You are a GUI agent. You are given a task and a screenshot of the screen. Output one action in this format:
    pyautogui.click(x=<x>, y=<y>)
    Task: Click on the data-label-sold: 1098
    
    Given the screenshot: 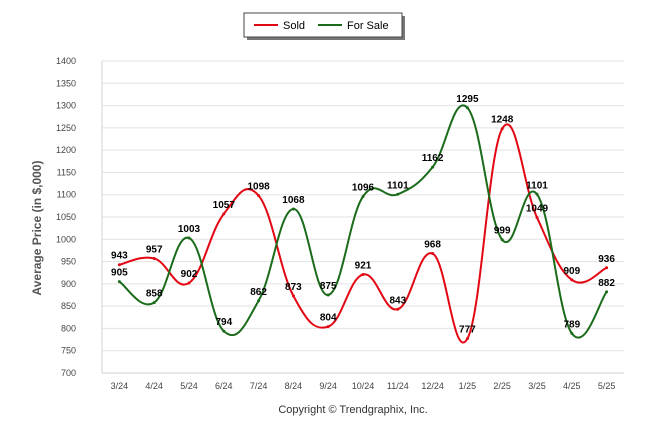 What is the action you would take?
    pyautogui.click(x=258, y=187)
    